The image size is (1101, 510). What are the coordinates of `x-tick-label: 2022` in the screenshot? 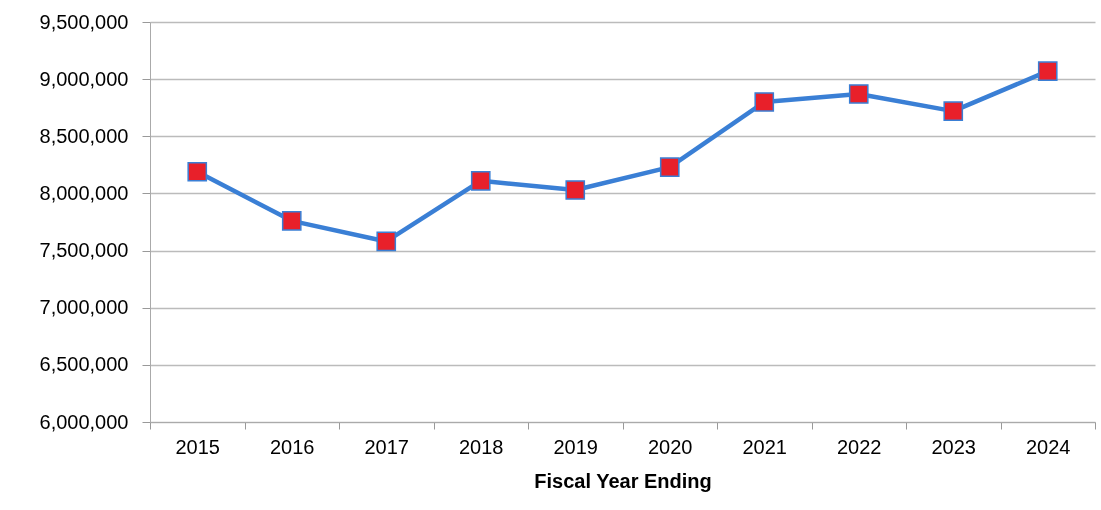 It's located at (859, 446).